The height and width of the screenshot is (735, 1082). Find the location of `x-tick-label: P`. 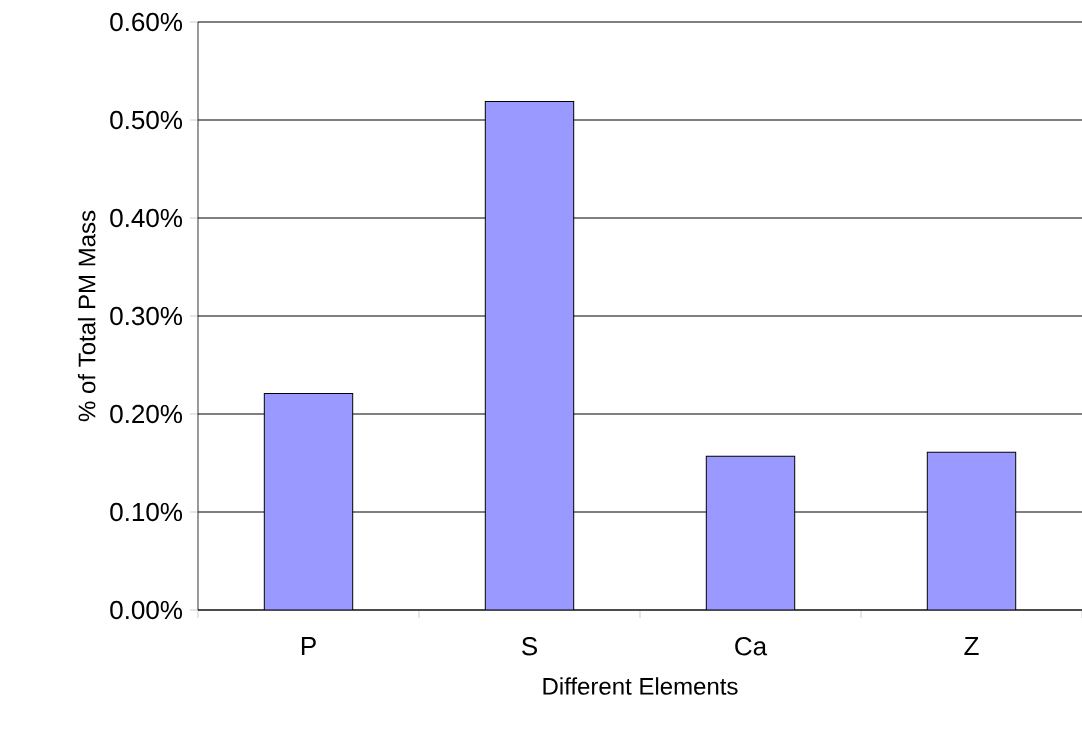

x-tick-label: P is located at coordinates (308, 646).